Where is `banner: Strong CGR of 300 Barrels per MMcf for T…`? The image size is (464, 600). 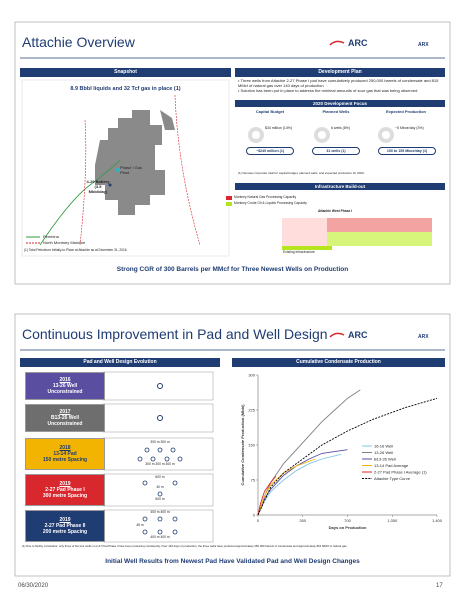
banner: Strong CGR of 300 Barrels per MMcf for T… is located at coordinates (232, 269).